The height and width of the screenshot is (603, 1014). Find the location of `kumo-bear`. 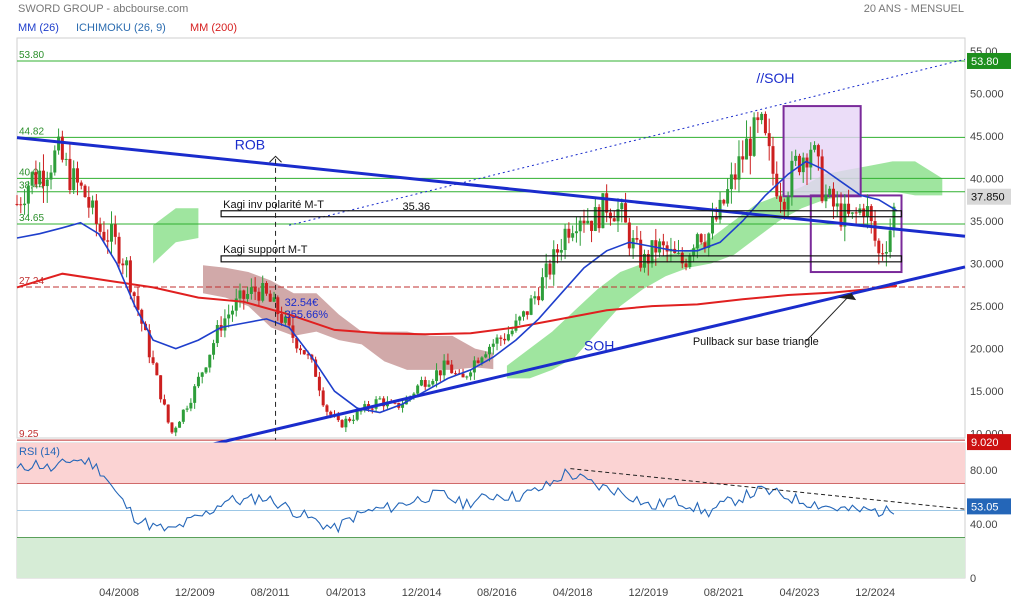

kumo-bear is located at coordinates (348, 317).